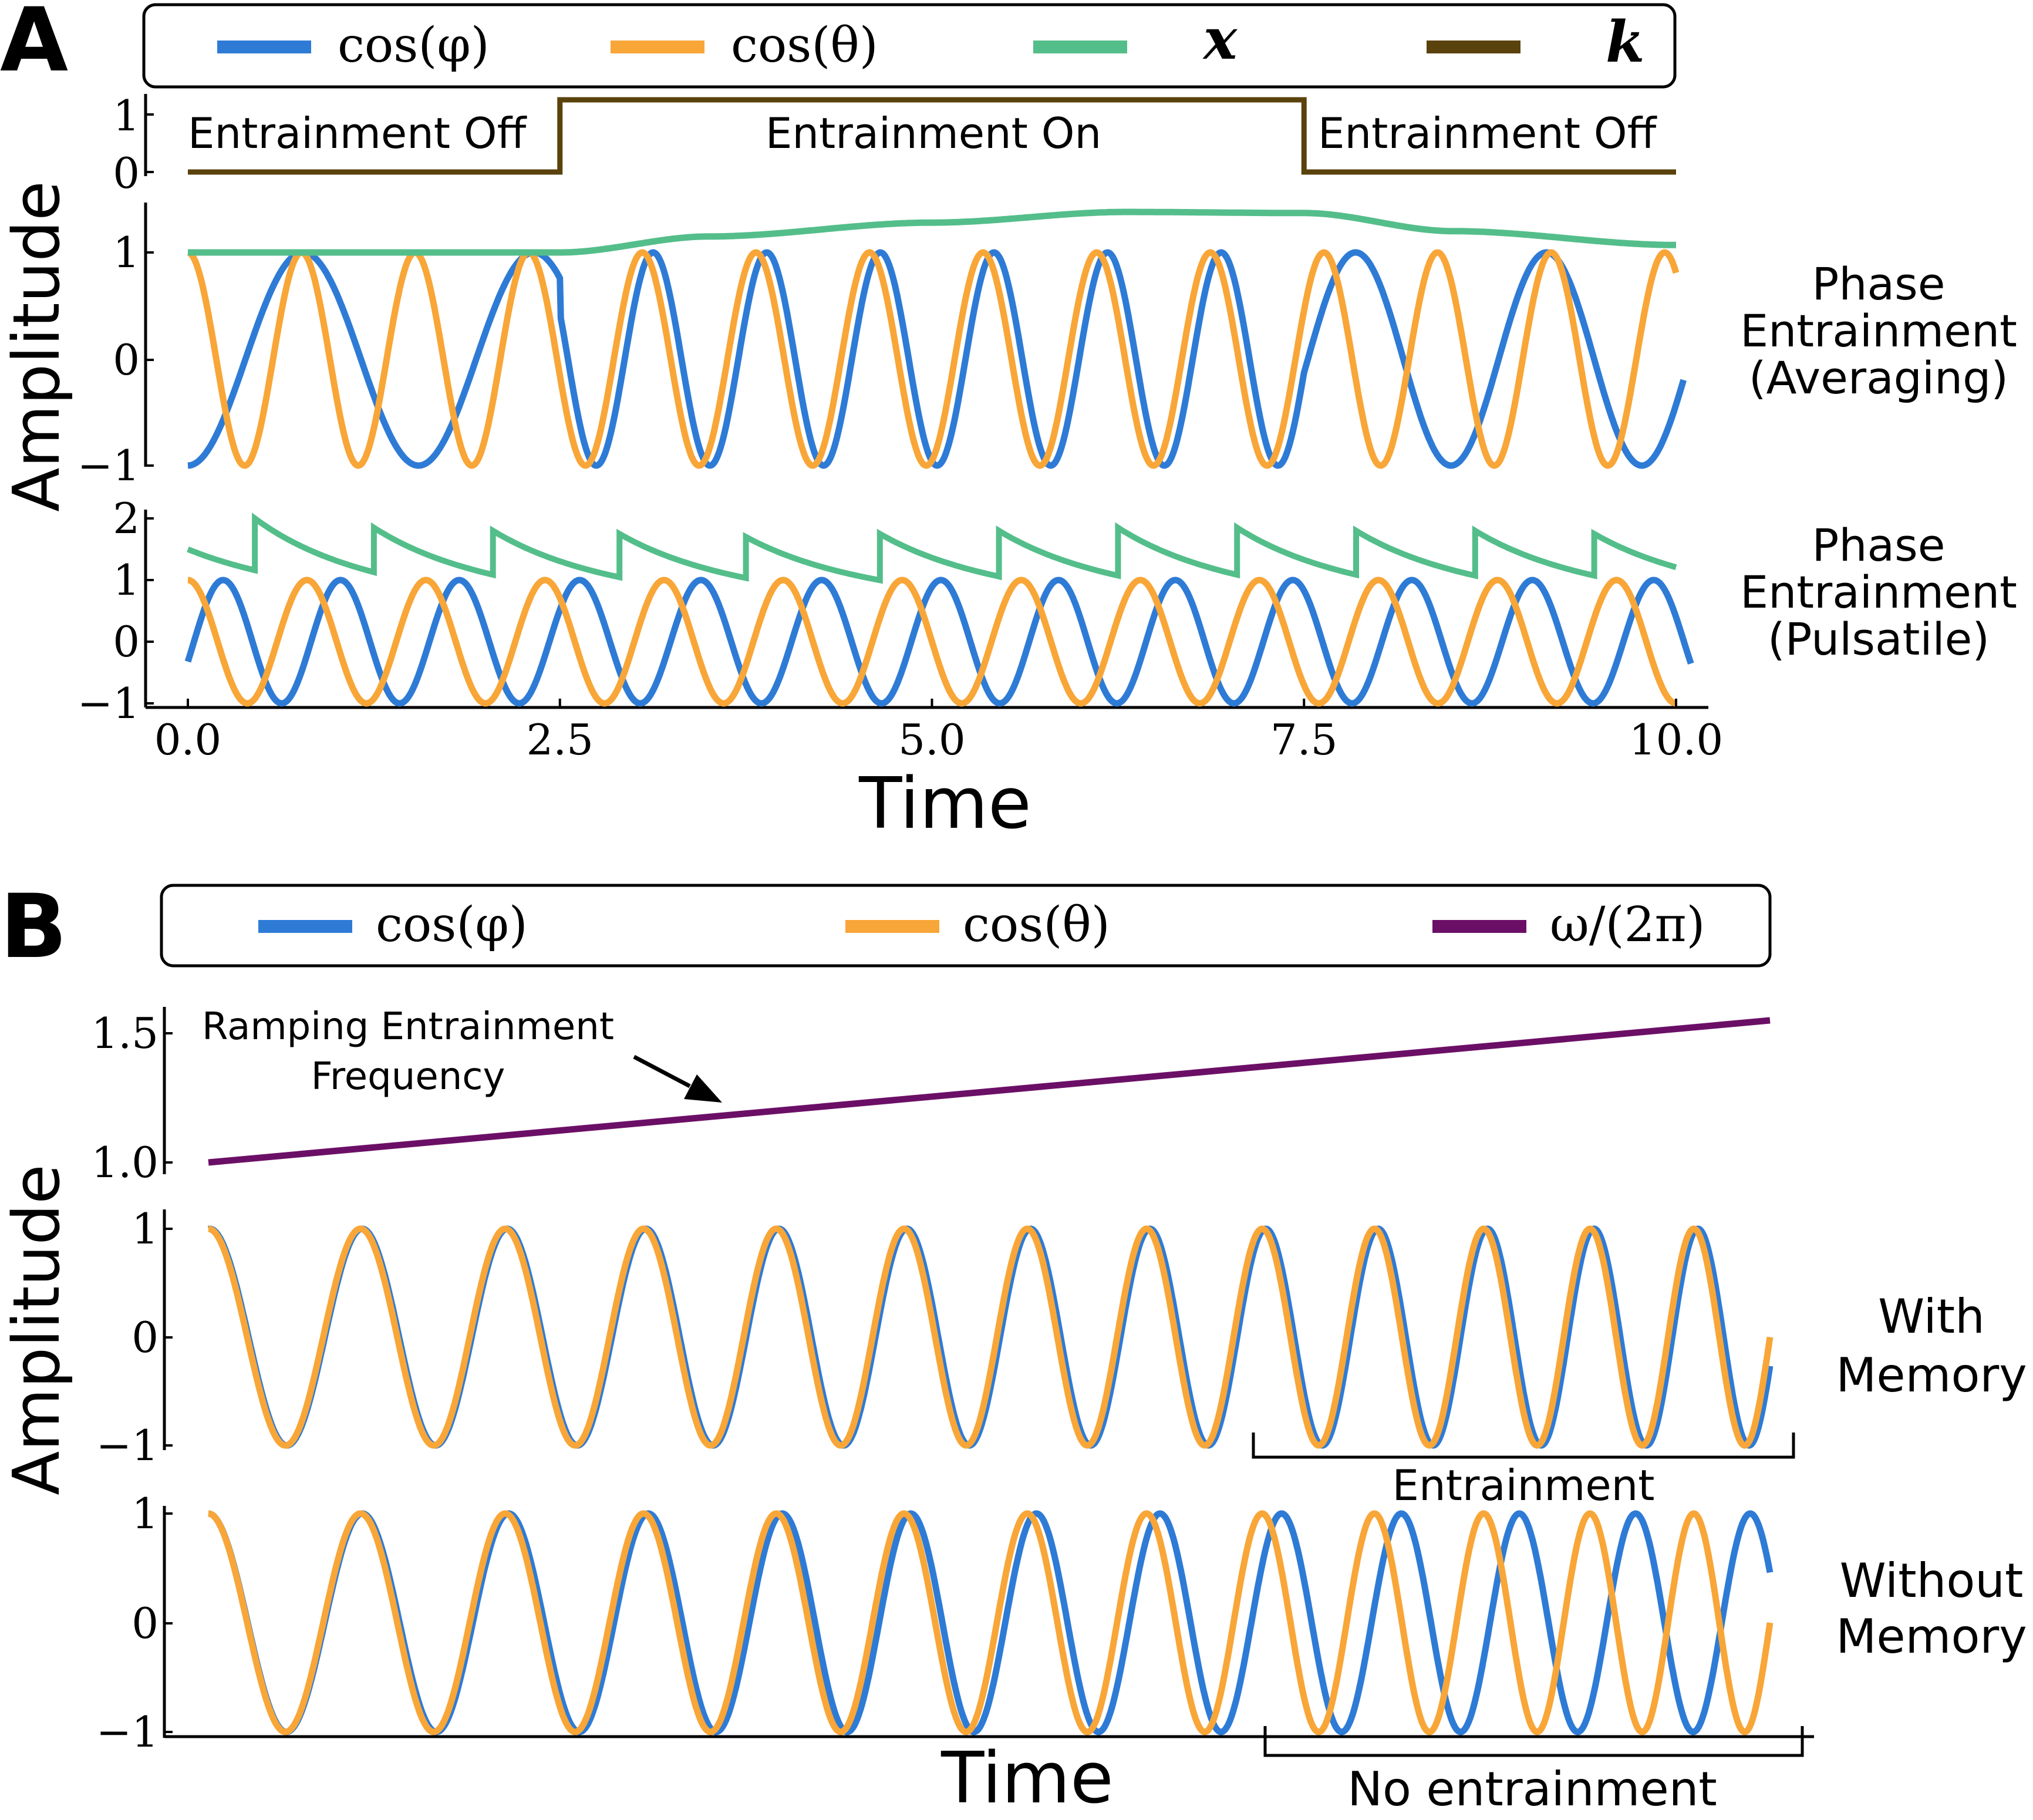 This screenshot has width=2033, height=1820. Describe the element at coordinates (933, 359) in the screenshot. I see `averaging-cos-theta-line` at that location.